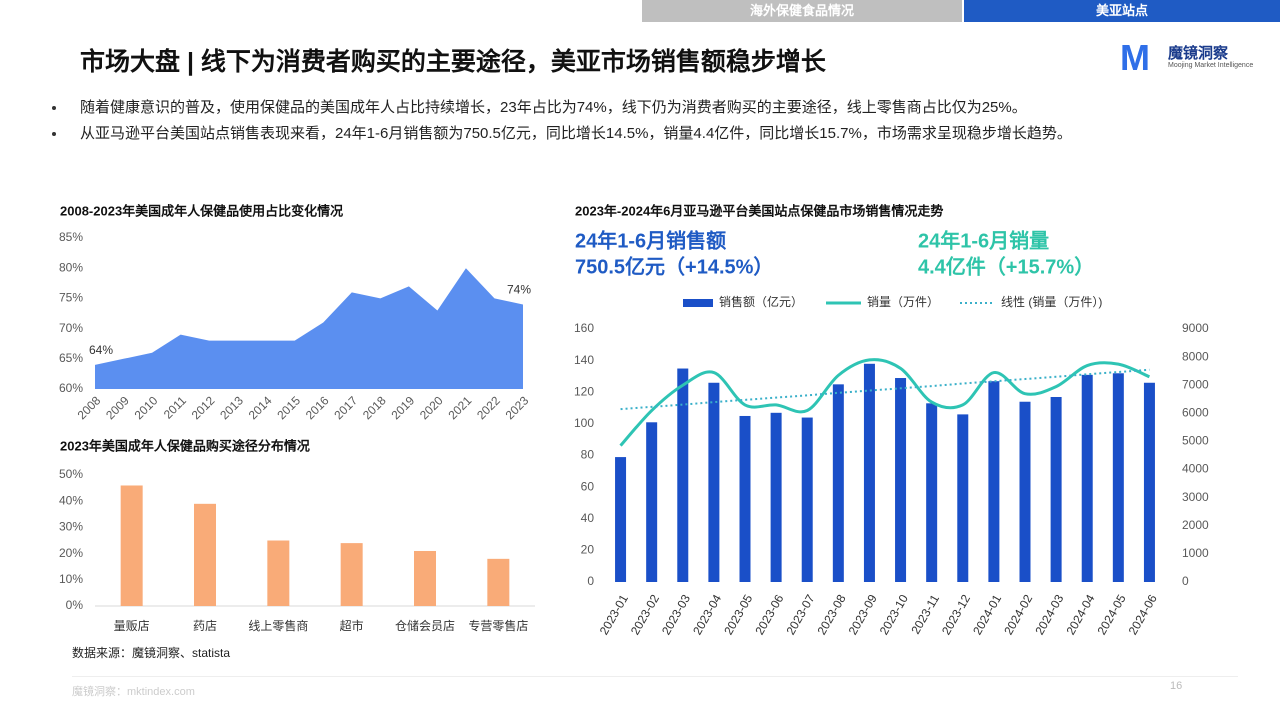 The height and width of the screenshot is (720, 1280). Describe the element at coordinates (201, 210) in the screenshot. I see `chart-title: 2008-2023年美国成年人保健品使用占比变化情况` at that location.